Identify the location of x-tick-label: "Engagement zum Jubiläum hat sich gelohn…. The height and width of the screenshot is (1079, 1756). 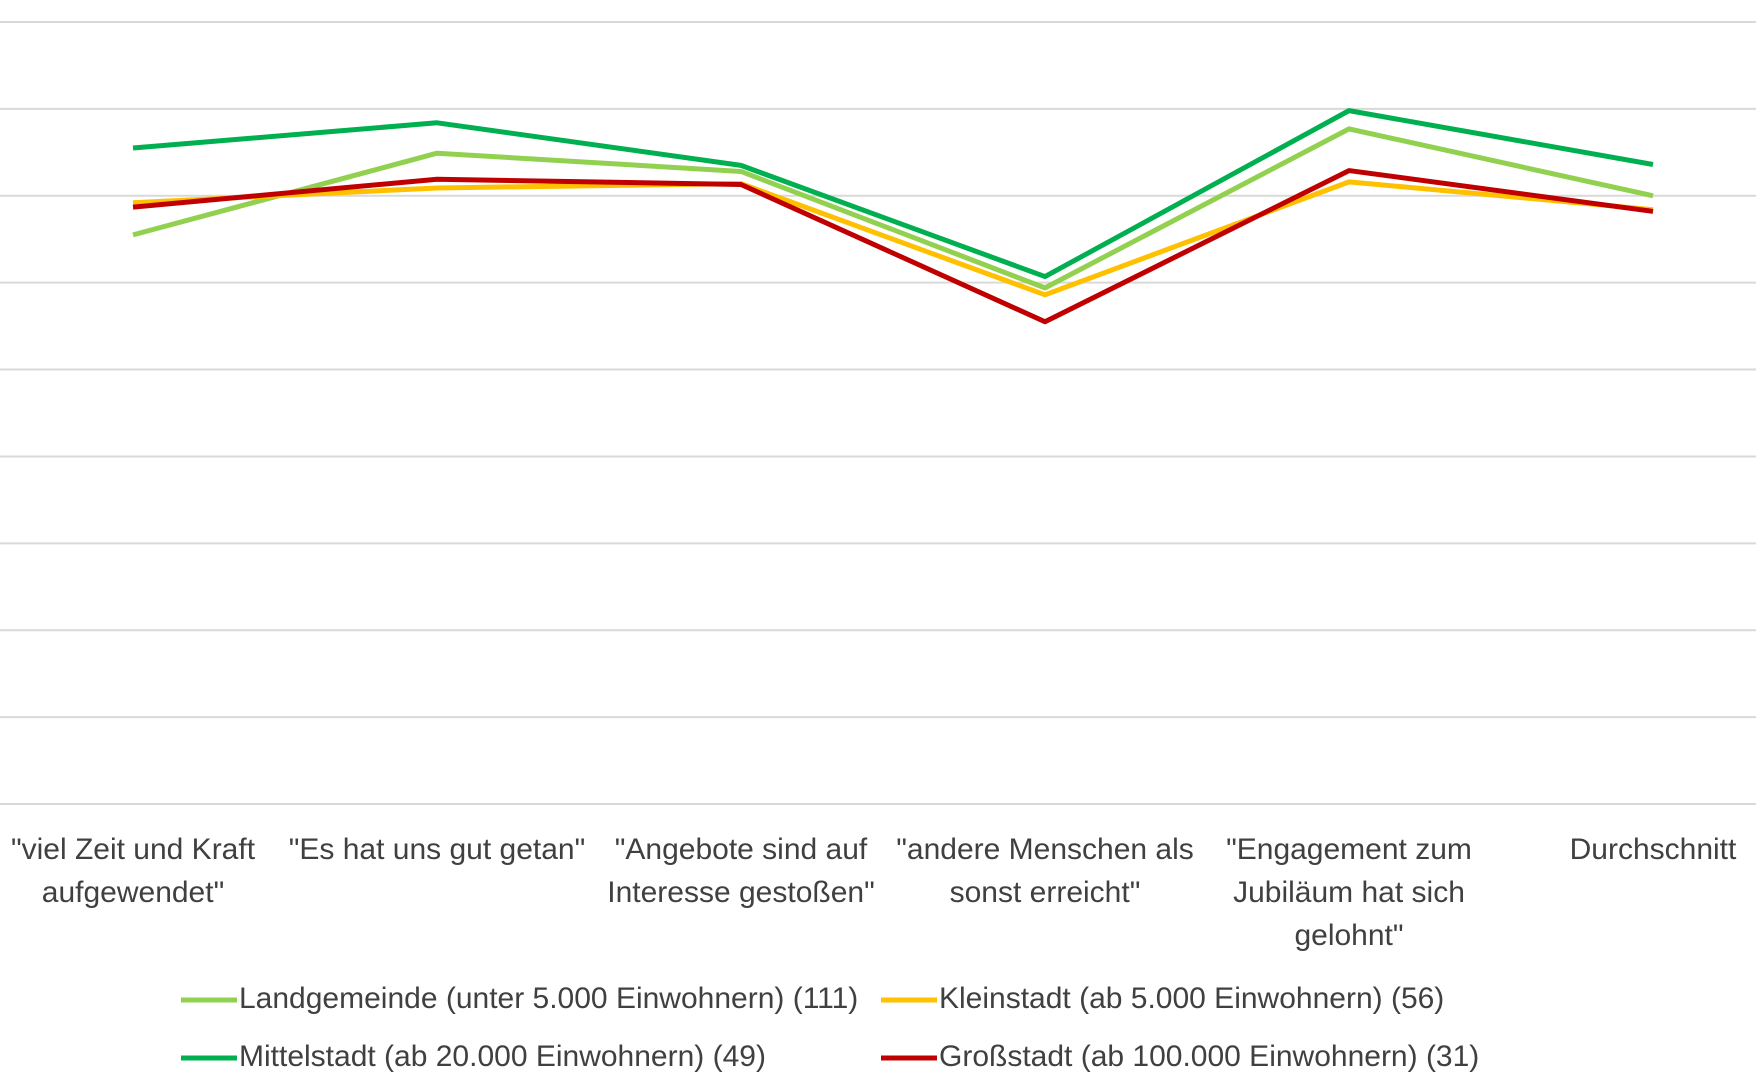
(1349, 892).